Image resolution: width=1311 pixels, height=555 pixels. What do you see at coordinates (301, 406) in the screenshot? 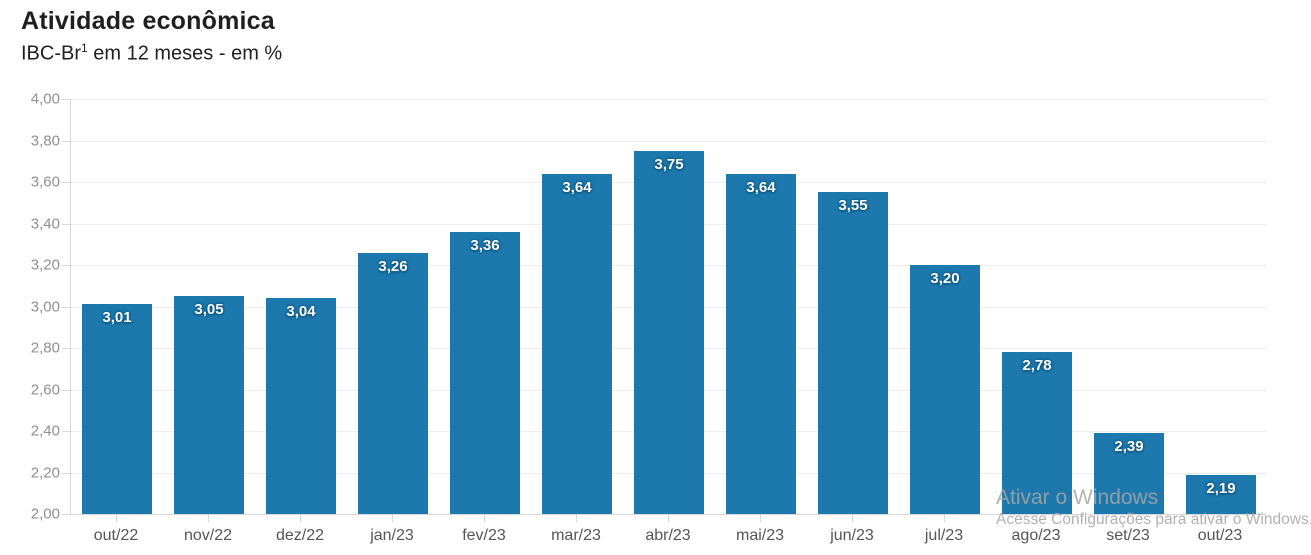
I see `bar: 3,04` at bounding box center [301, 406].